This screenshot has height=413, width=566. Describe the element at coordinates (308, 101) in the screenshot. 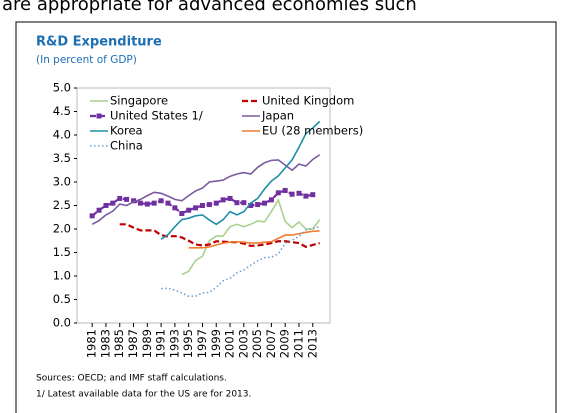

I see `legend-label: United Kingdom` at that location.